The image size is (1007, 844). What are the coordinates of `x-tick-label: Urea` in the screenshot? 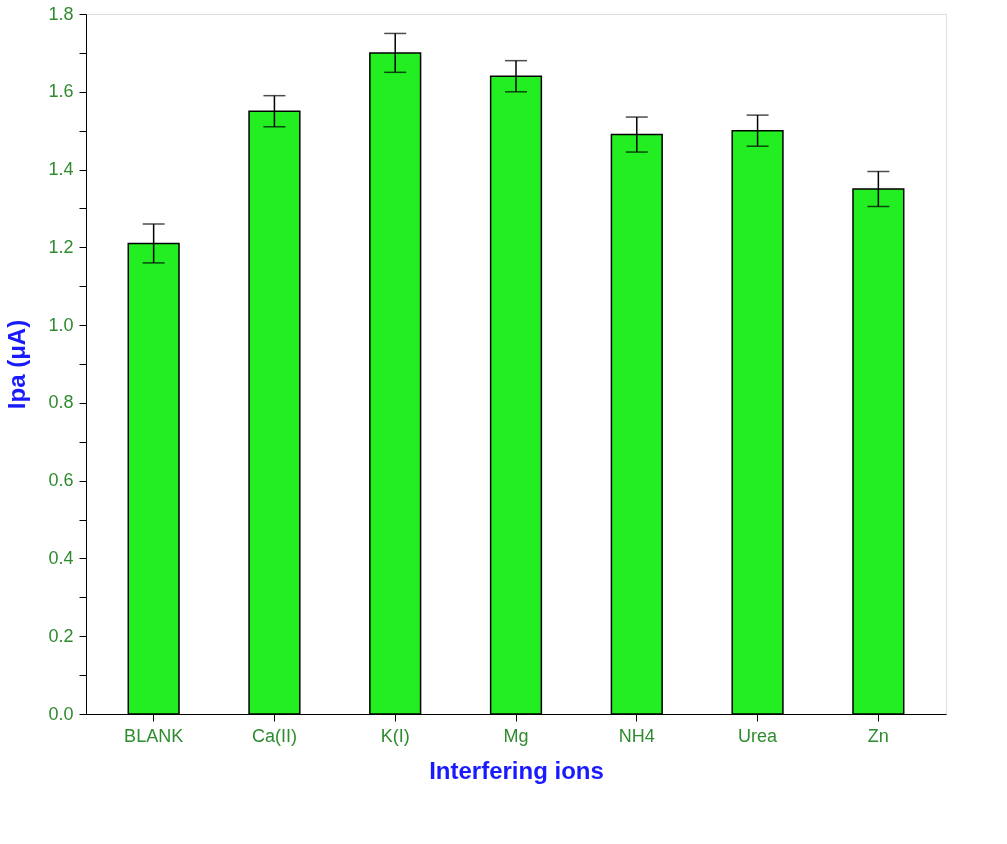 It's located at (758, 735).